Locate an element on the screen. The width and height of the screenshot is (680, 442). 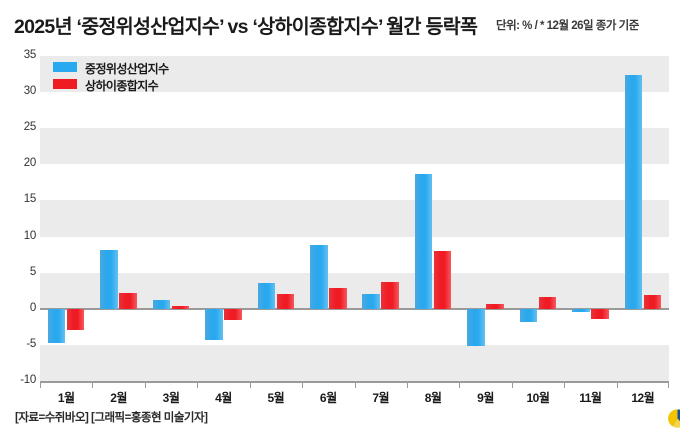
source-credit: [자료=수쥐바오] [그래픽=홍종현 미술기자] is located at coordinates (111, 418).